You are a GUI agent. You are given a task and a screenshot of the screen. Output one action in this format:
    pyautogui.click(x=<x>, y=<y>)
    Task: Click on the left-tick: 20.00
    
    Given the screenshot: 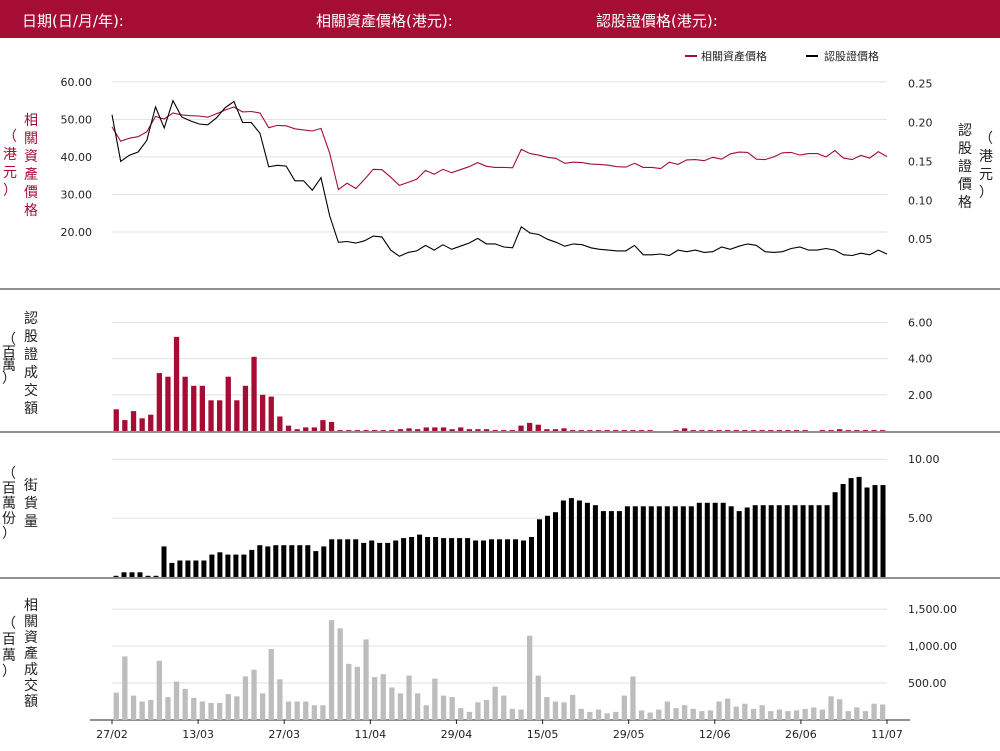 What is the action you would take?
    pyautogui.click(x=77, y=232)
    